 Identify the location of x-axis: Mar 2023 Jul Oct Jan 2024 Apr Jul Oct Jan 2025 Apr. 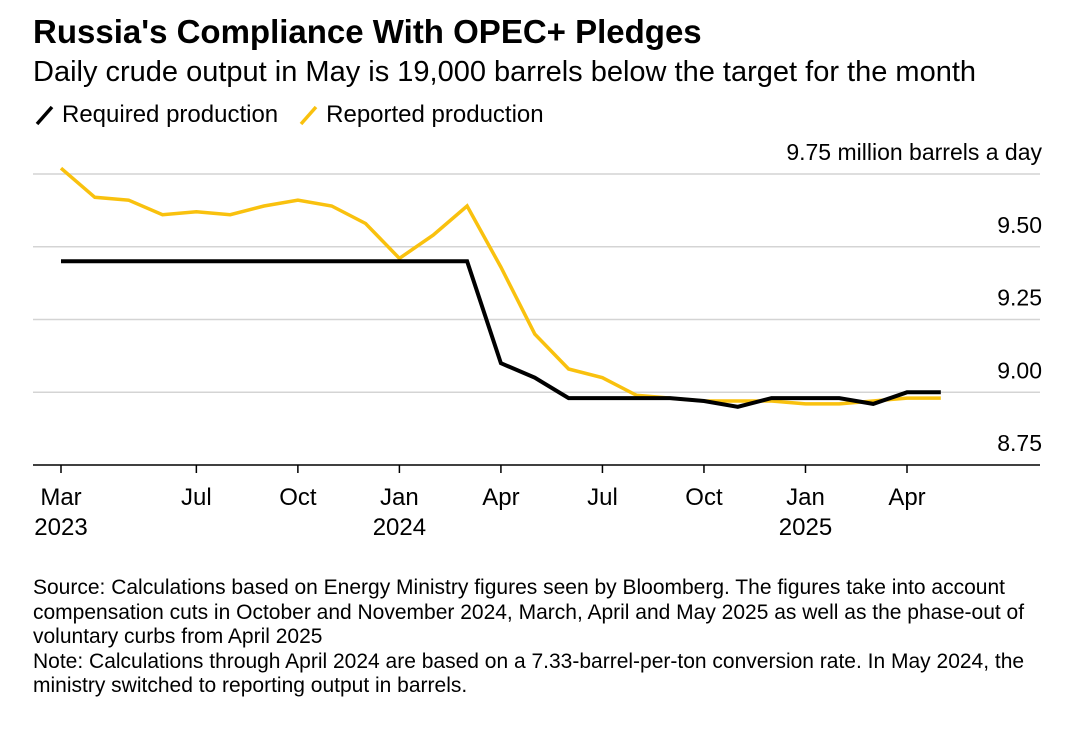
(480, 503).